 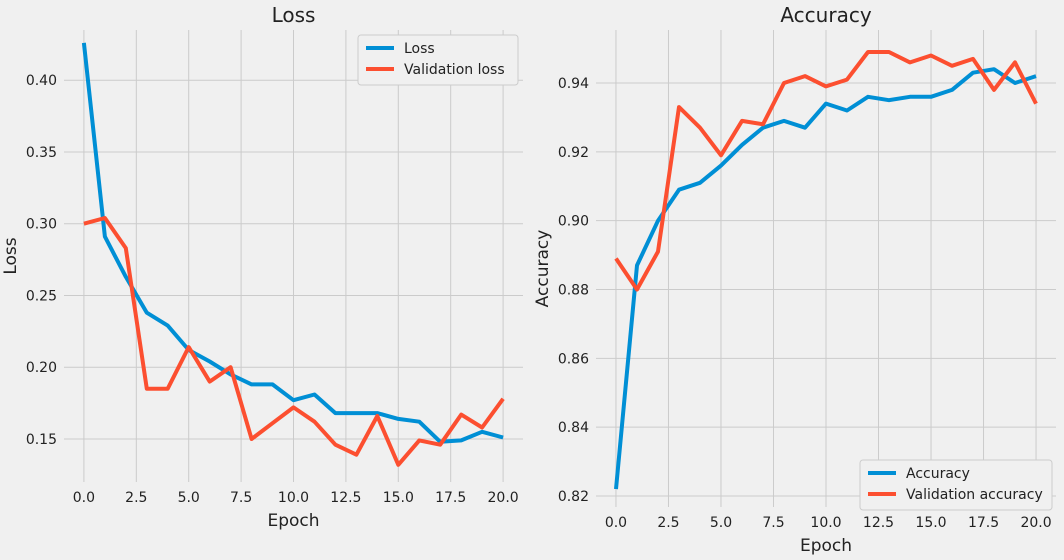 I want to click on legend: Accuracy Validation accuracy, so click(x=956, y=485).